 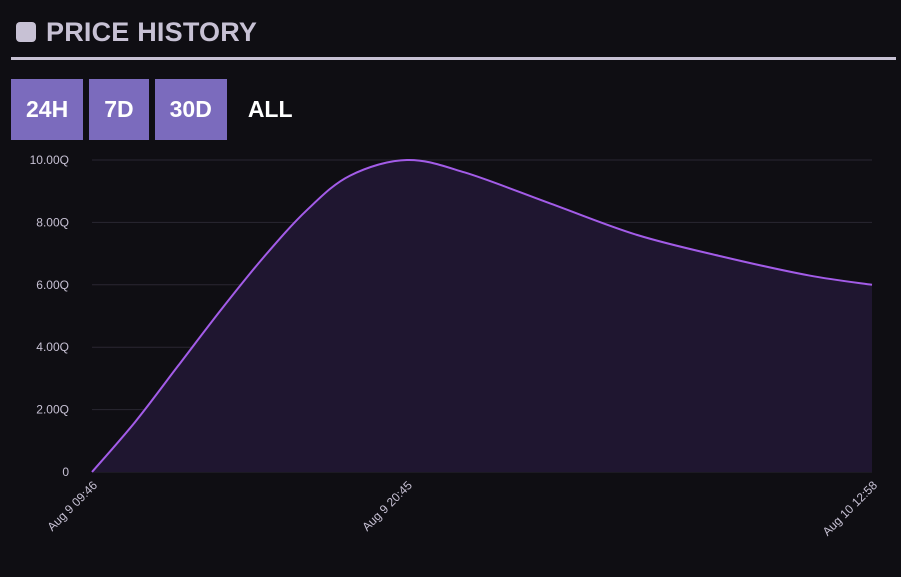 What do you see at coordinates (387, 506) in the screenshot?
I see `x-tick-label: Aug 9 20:45` at bounding box center [387, 506].